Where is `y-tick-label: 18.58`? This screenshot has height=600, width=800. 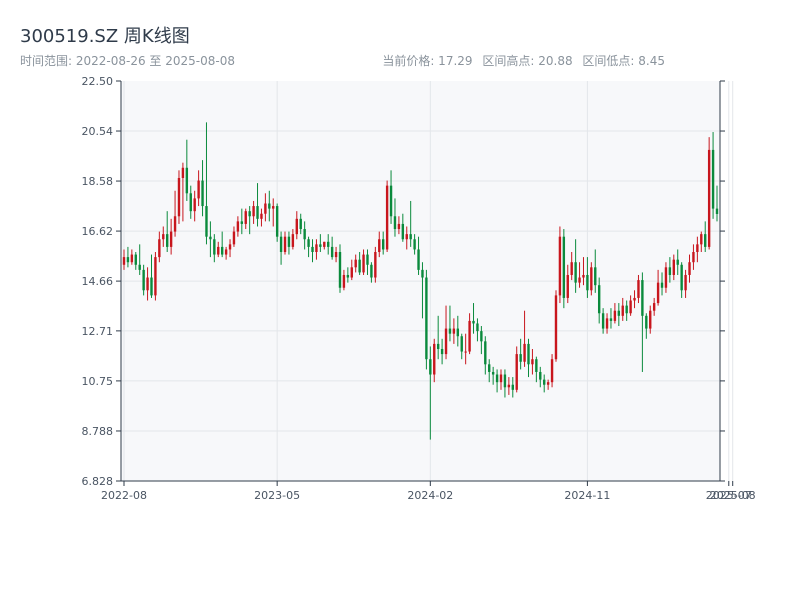 y-tick-label: 18.58 is located at coordinates (98, 181).